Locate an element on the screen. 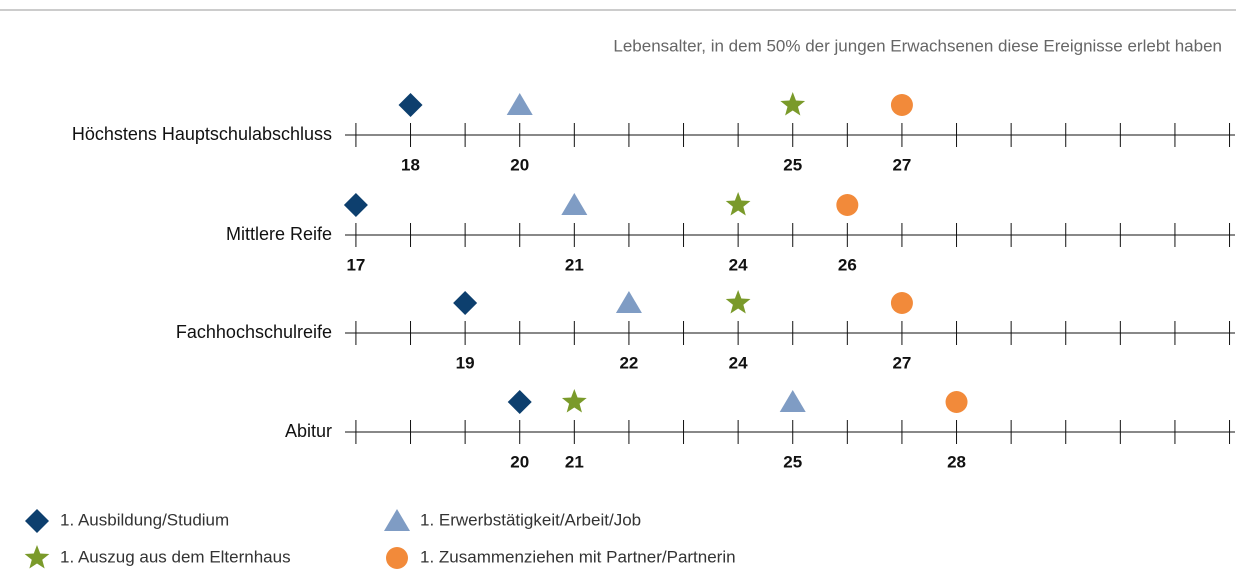 Image resolution: width=1236 pixels, height=587 pixels. legend-label: 1. Auszug aus dem Elternhaus is located at coordinates (175, 556).